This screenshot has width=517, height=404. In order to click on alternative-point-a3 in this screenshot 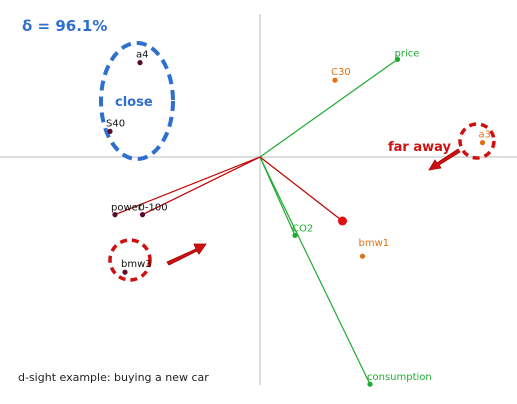, I will do `click(482, 143)`.